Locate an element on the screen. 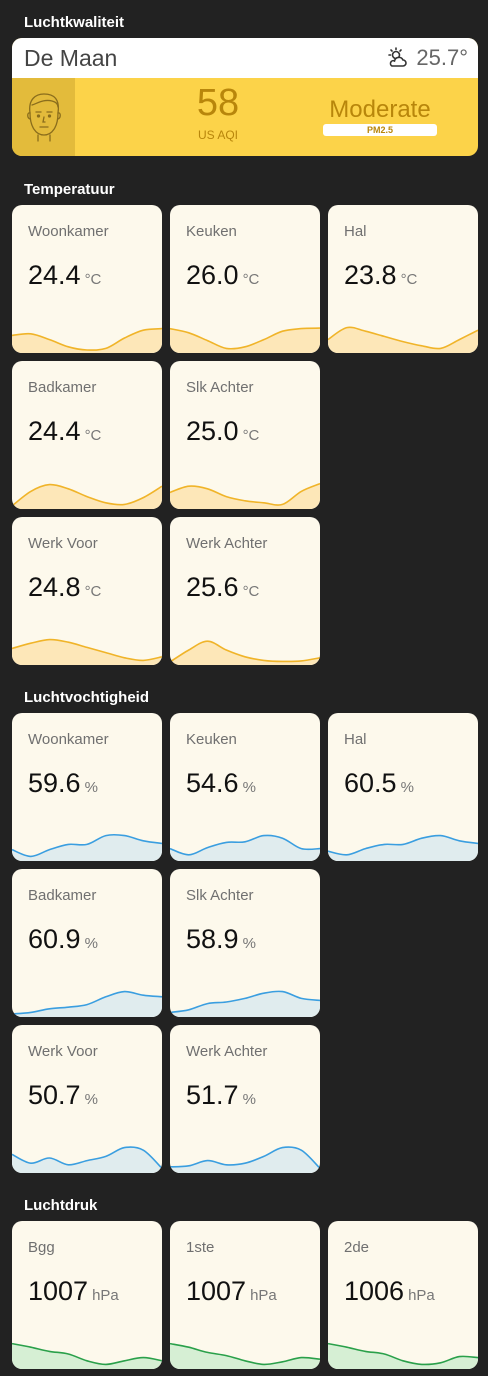 The width and height of the screenshot is (488, 1376). aqi-location: De Maan is located at coordinates (71, 58).